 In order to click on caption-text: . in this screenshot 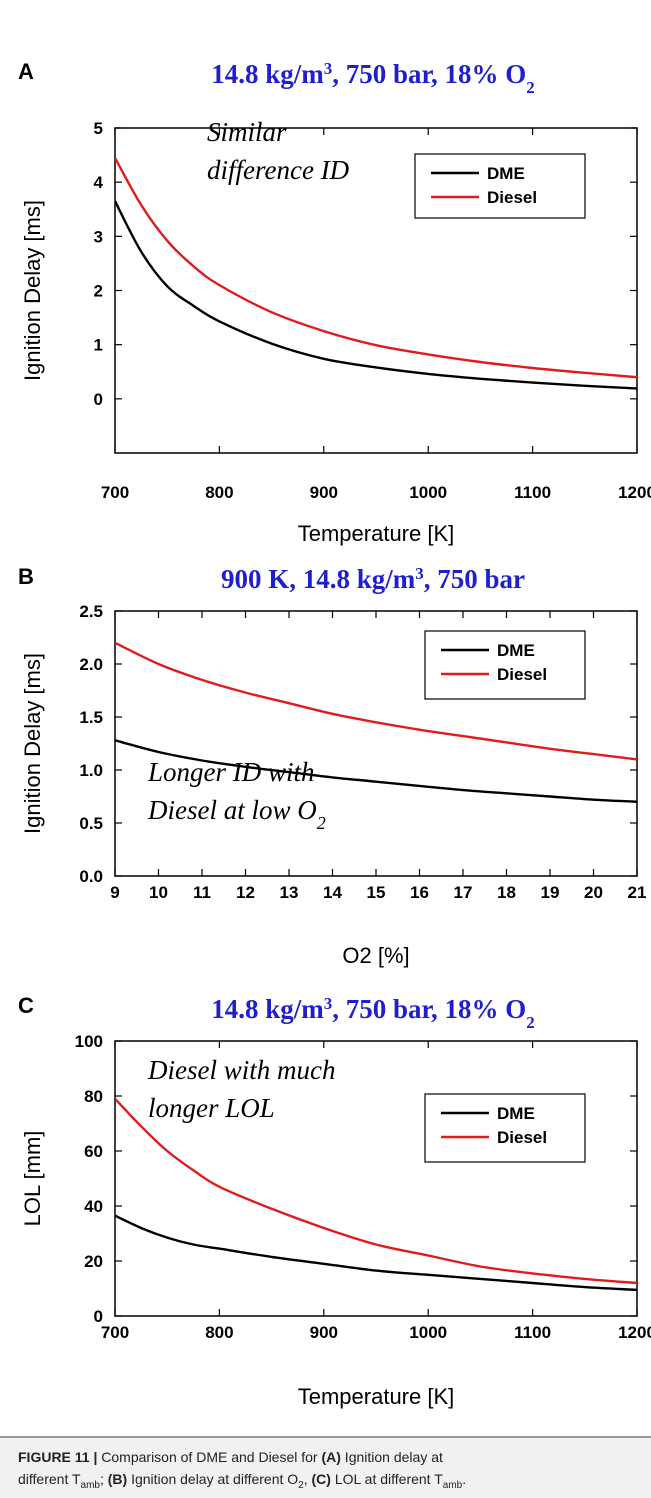, I will do `click(464, 1479)`.